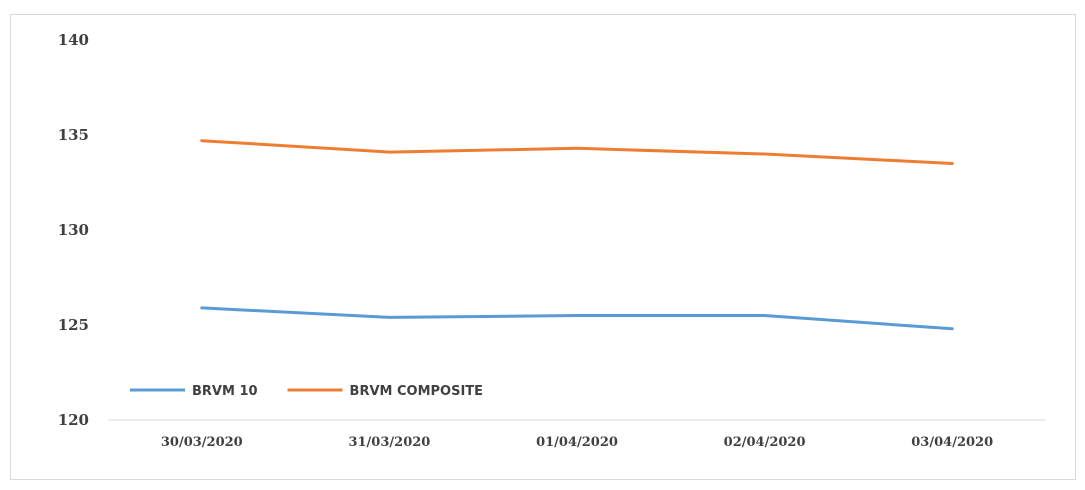  What do you see at coordinates (73, 135) in the screenshot?
I see `y-tick-label: 135` at bounding box center [73, 135].